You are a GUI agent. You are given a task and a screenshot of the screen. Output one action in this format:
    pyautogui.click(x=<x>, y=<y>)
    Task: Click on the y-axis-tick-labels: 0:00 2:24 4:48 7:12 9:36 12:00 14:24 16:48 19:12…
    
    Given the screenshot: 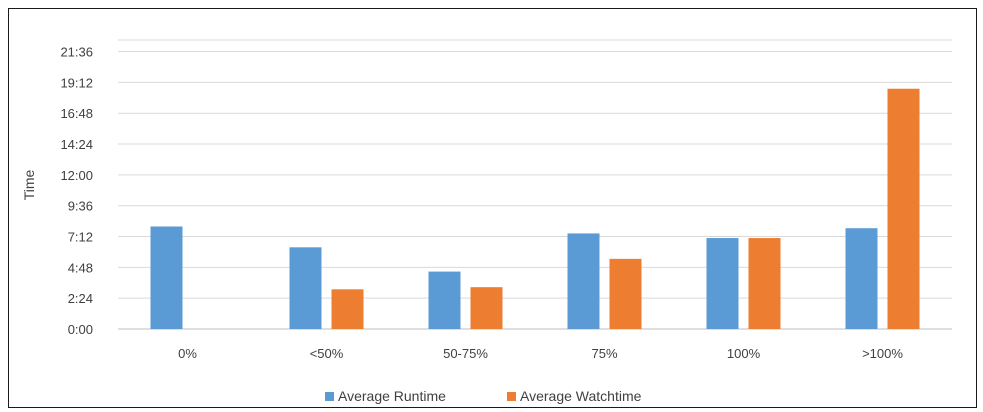 What is the action you would take?
    pyautogui.click(x=76, y=191)
    